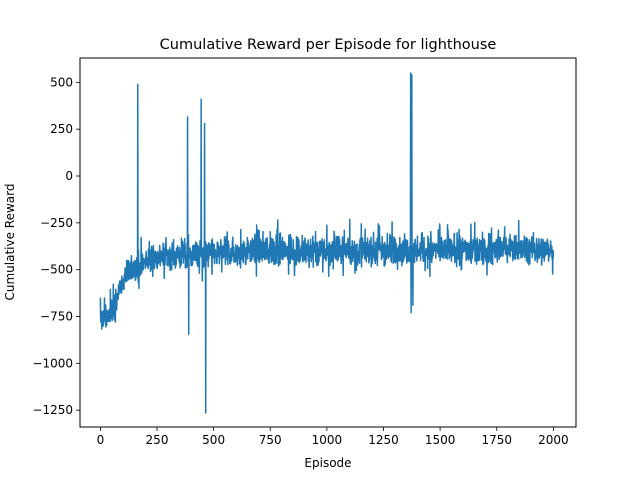  I want to click on y-tick-label: 250, so click(61, 129).